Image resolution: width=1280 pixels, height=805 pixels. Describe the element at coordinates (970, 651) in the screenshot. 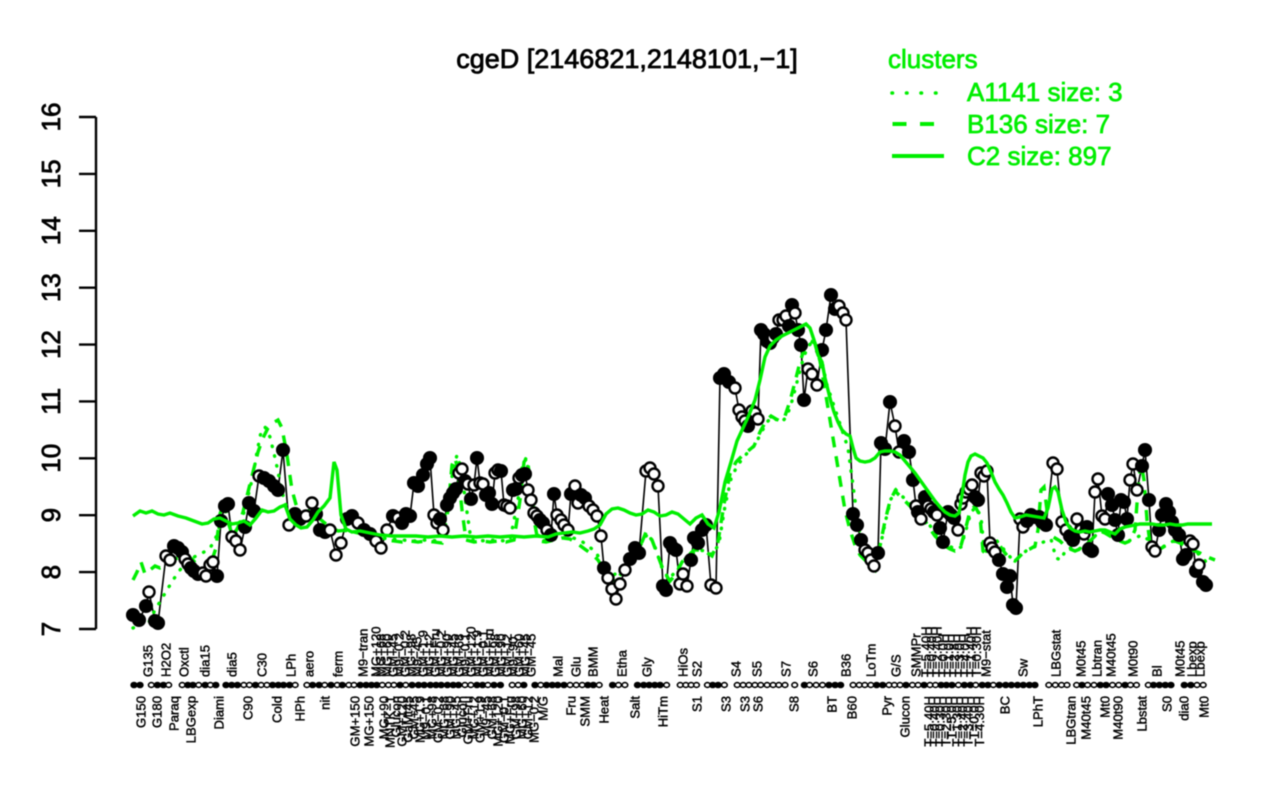

I see `svg-text: T=1.40H` at that location.